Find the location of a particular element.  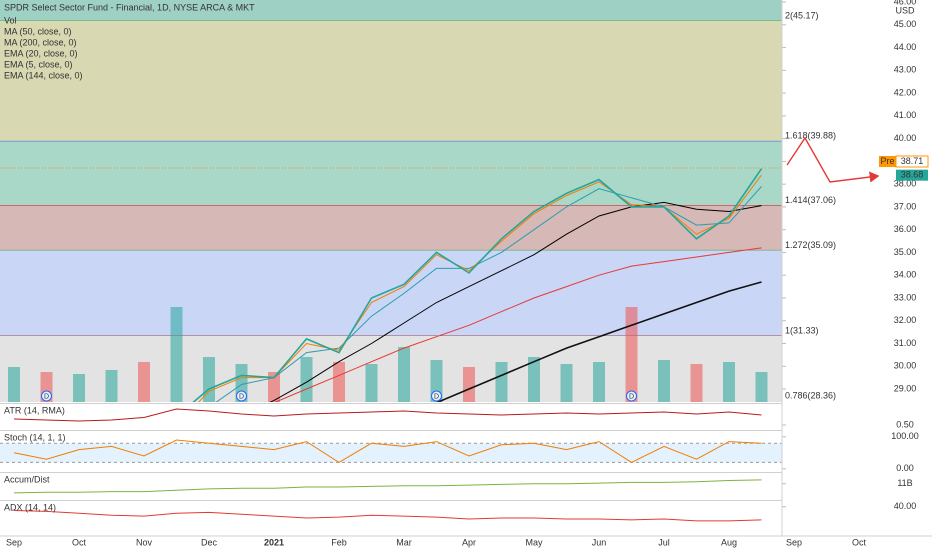

fib-label: 2(45.17) is located at coordinates (802, 15).